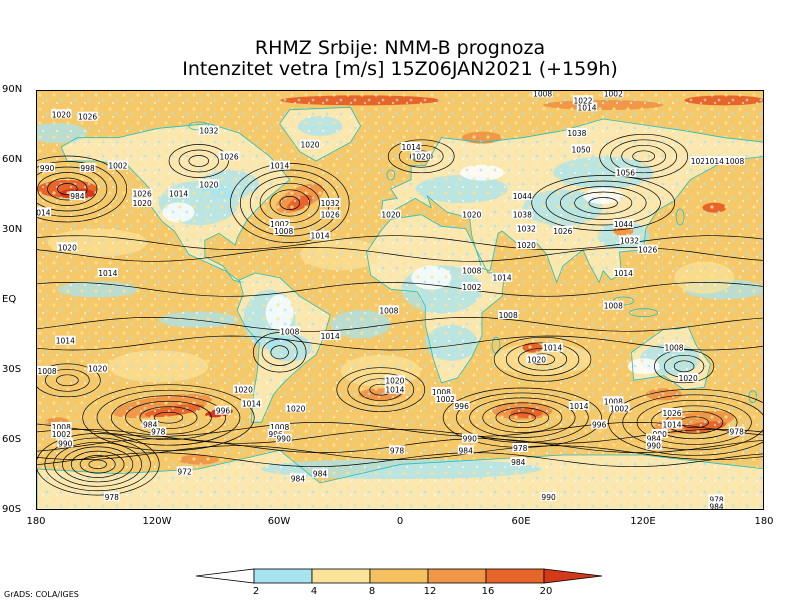 Image resolution: width=800 pixels, height=600 pixels. Describe the element at coordinates (521, 521) in the screenshot. I see `lon-label-60e: 60E` at that location.